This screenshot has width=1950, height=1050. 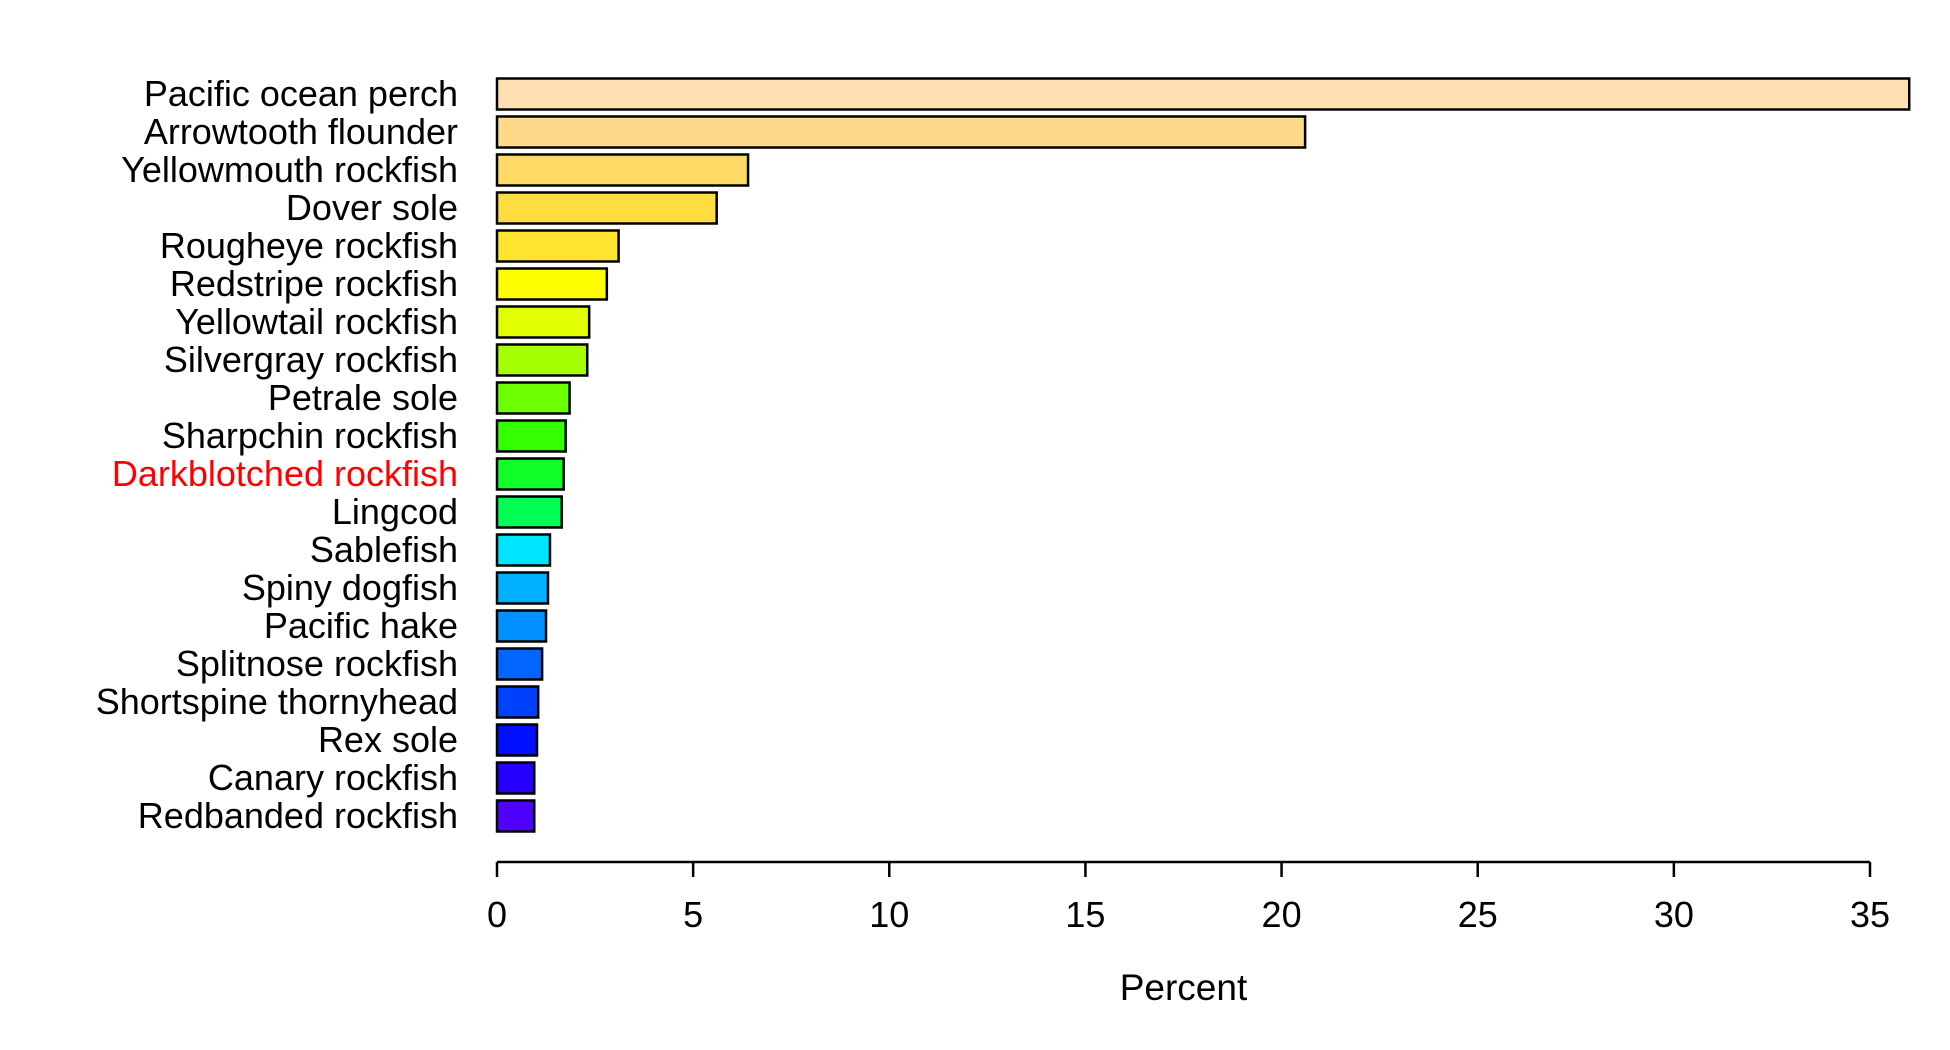 I want to click on category-label-petrale-sole: Petrale sole, so click(x=363, y=397).